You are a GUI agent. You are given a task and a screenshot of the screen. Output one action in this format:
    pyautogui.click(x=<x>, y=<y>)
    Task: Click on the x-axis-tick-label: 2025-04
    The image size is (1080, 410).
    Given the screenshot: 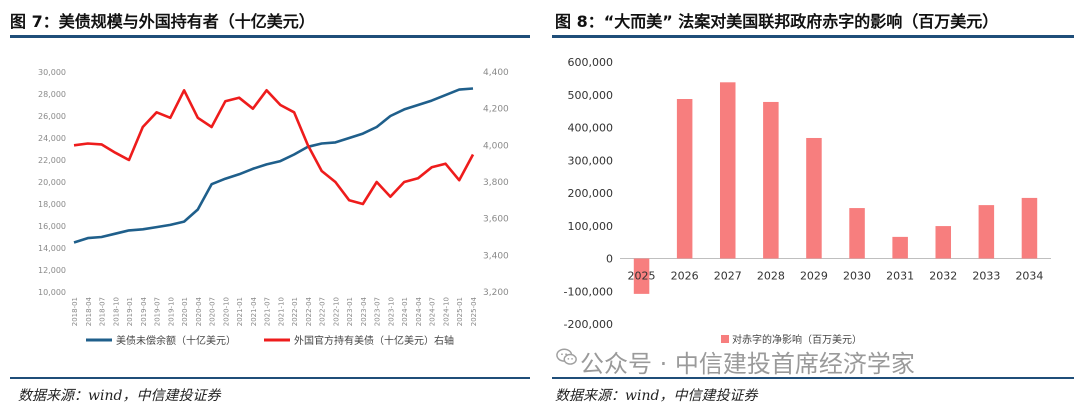 What is the action you would take?
    pyautogui.click(x=474, y=311)
    